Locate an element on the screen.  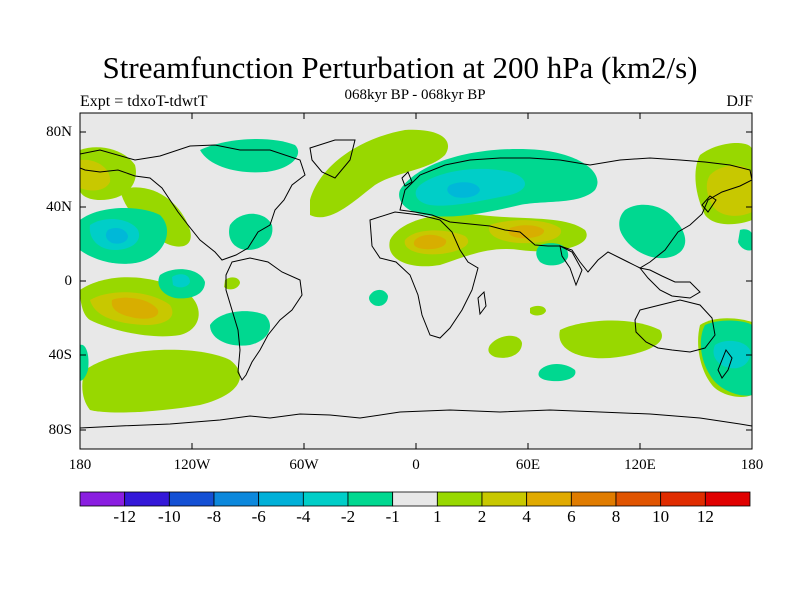
coast-eurasia is located at coordinates (575, 215).